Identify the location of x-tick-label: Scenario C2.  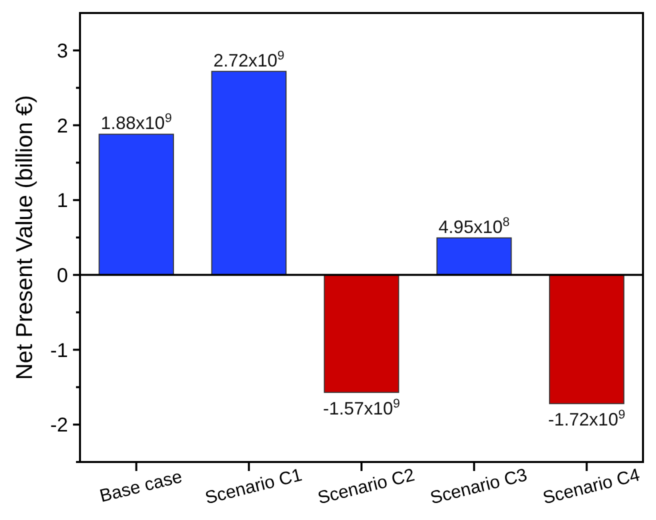
(366, 486).